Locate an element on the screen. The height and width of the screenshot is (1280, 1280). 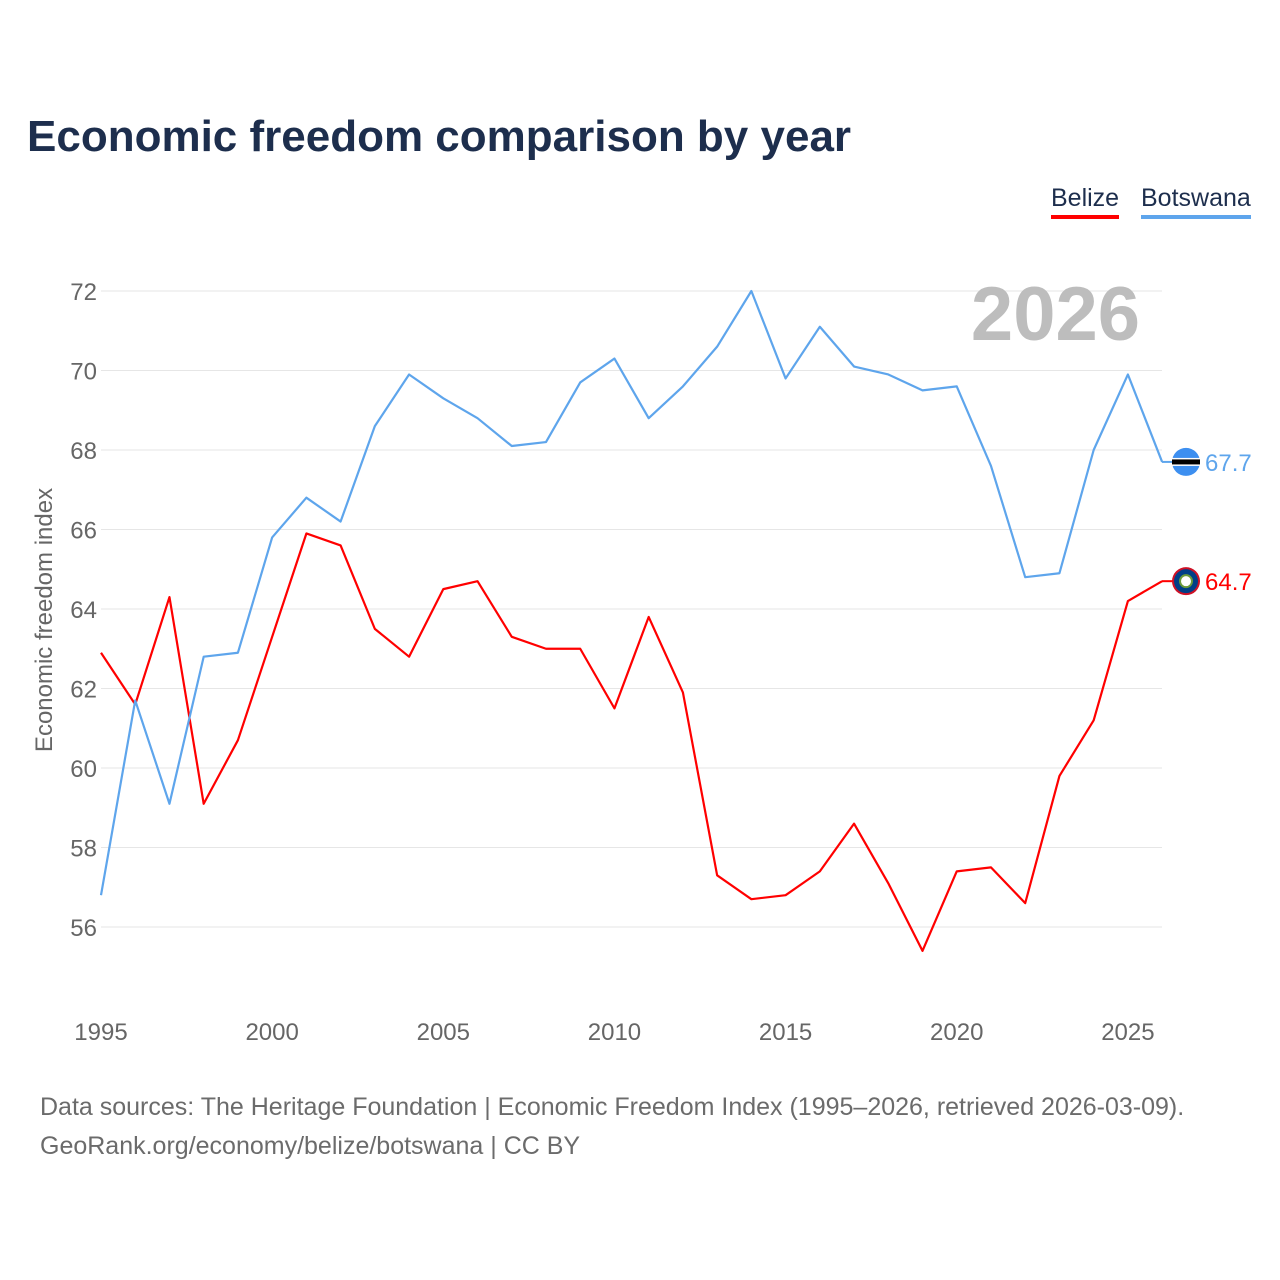
x-tick-label: 2005 is located at coordinates (443, 1032).